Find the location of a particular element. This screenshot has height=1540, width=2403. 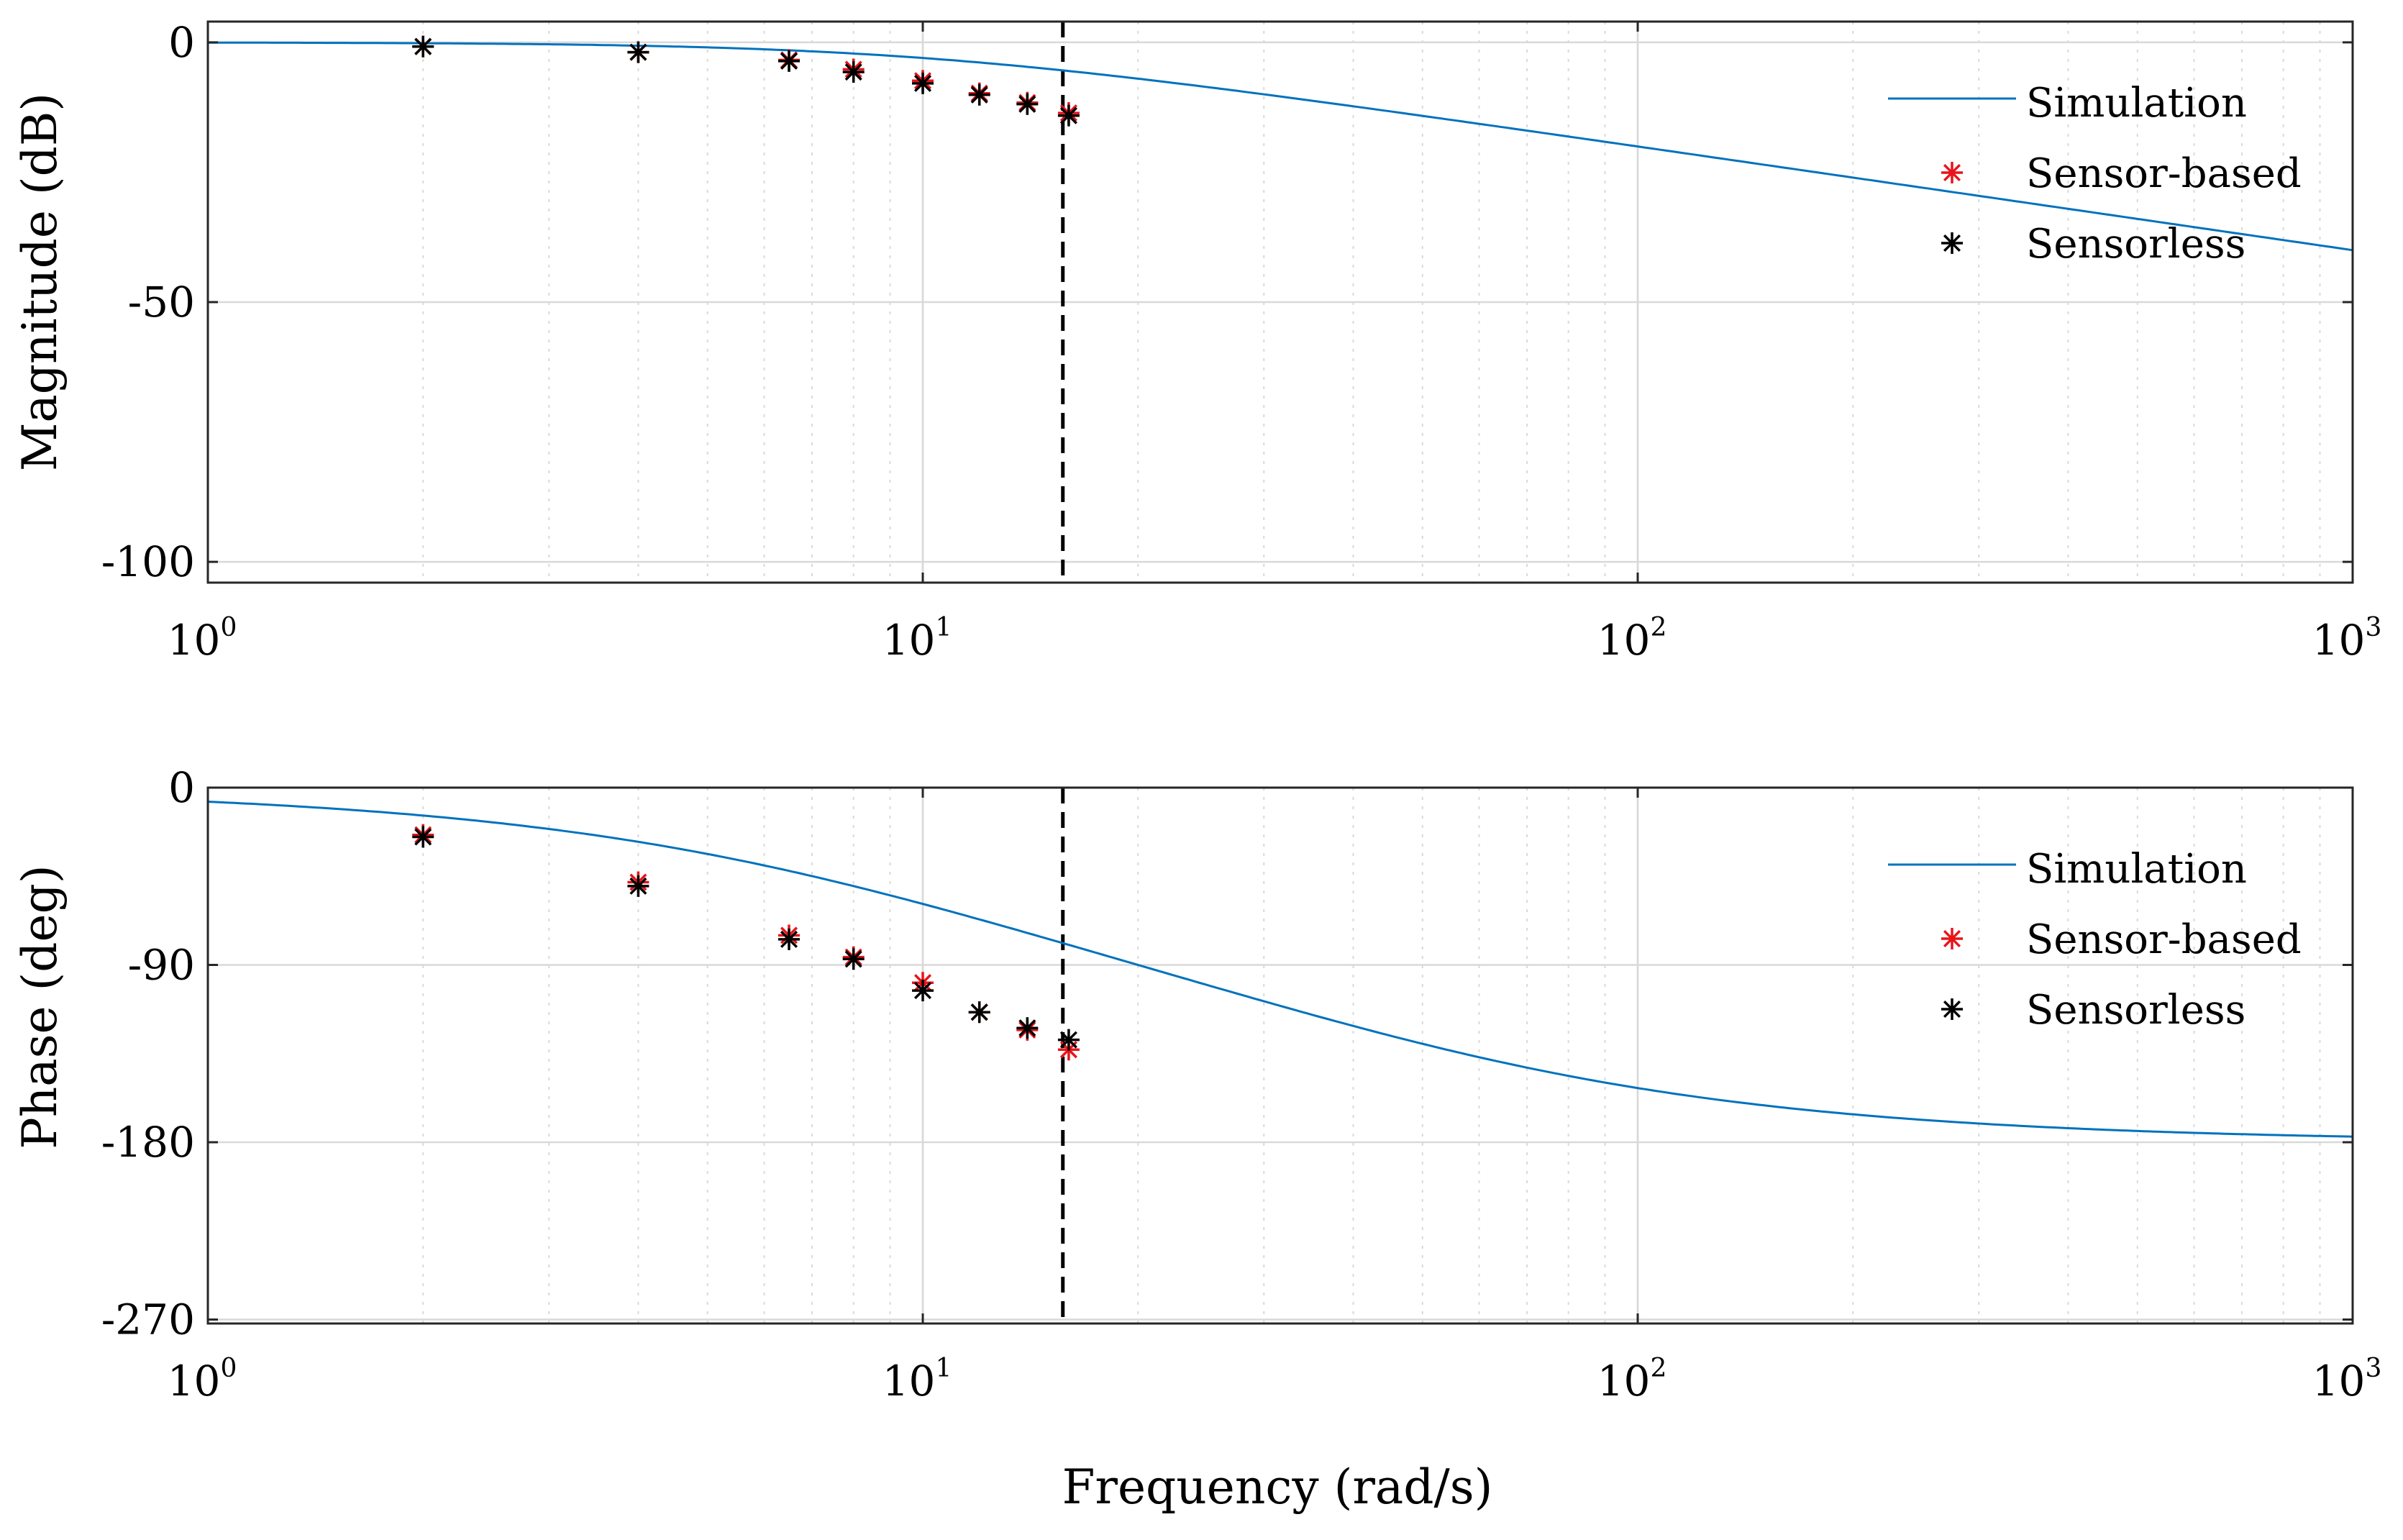

phase-x-tick-exponent: 0 is located at coordinates (228, 1368).